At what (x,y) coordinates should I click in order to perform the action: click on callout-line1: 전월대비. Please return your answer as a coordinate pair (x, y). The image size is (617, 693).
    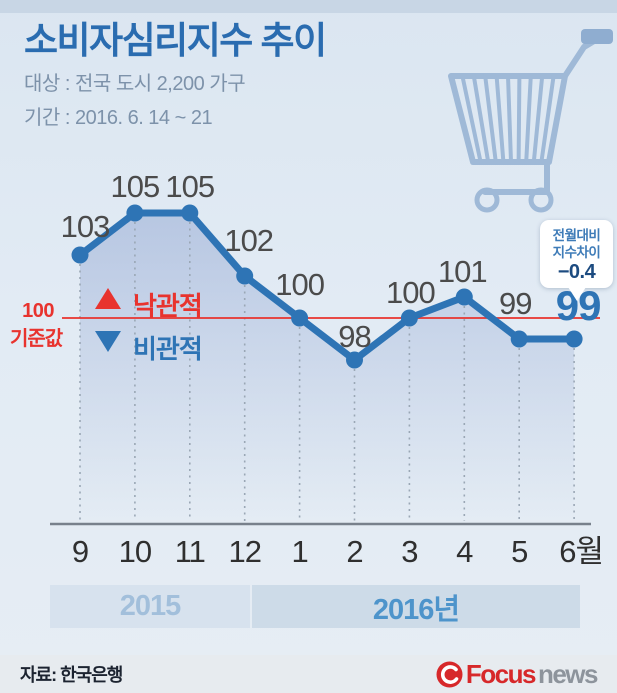
    Looking at the image, I should click on (576, 235).